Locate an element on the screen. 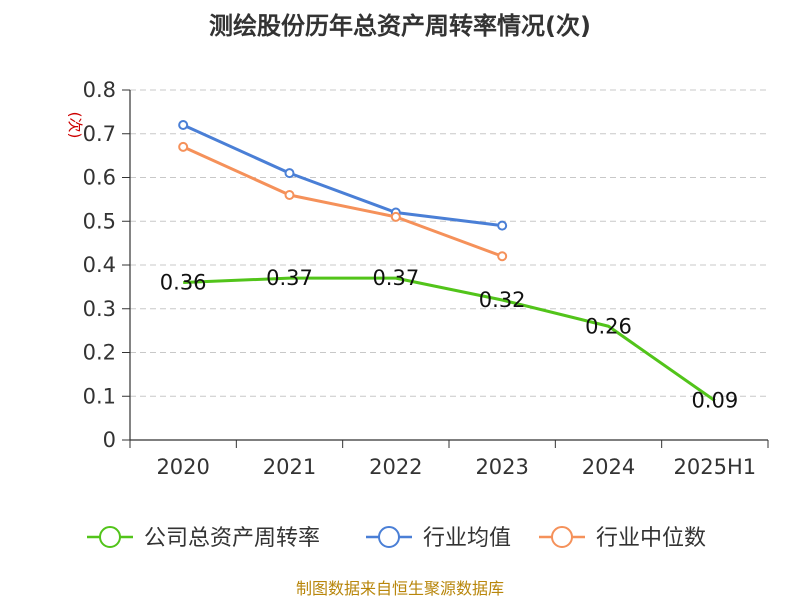  y-tick-label-2: 0.2 is located at coordinates (99, 353).